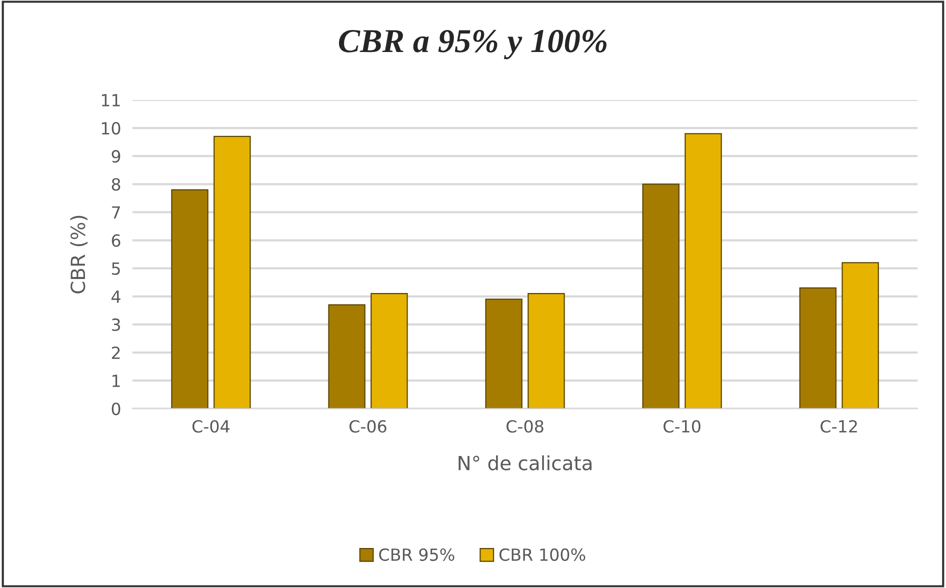  Describe the element at coordinates (116, 212) in the screenshot. I see `y-tick-label: 7` at that location.